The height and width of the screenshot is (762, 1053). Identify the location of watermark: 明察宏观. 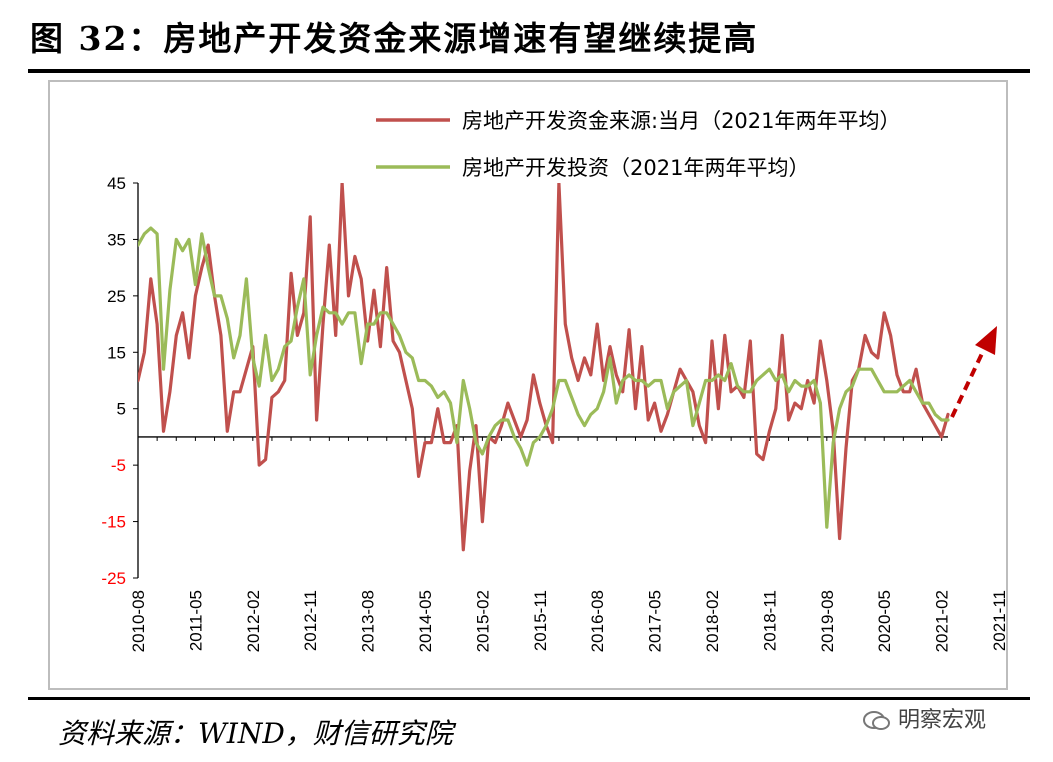
(924, 718).